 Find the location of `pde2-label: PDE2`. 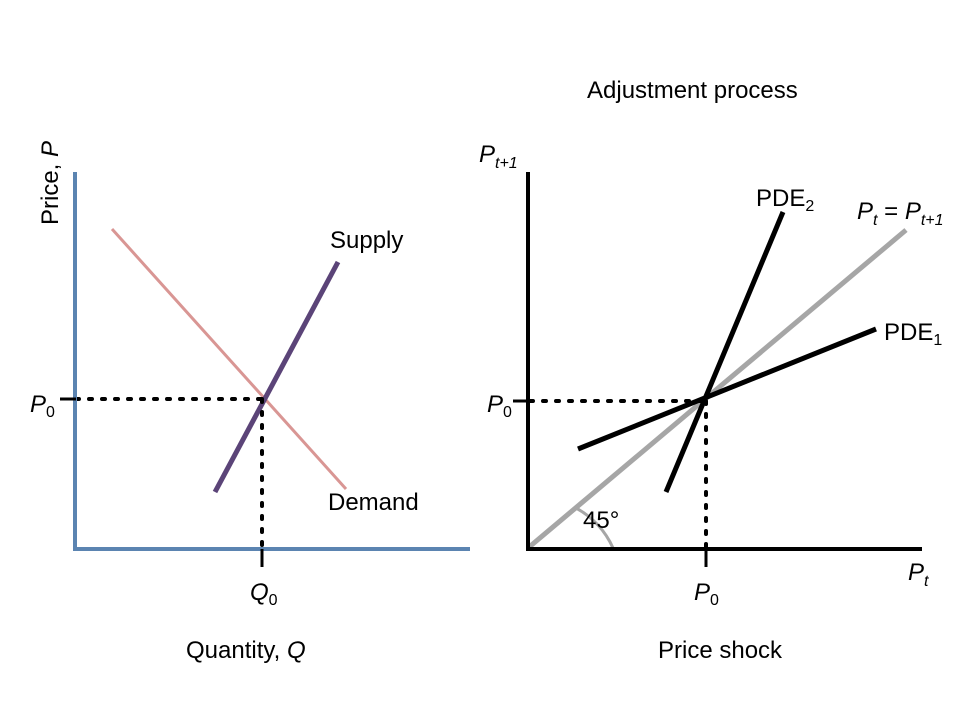

pde2-label: PDE2 is located at coordinates (785, 200).